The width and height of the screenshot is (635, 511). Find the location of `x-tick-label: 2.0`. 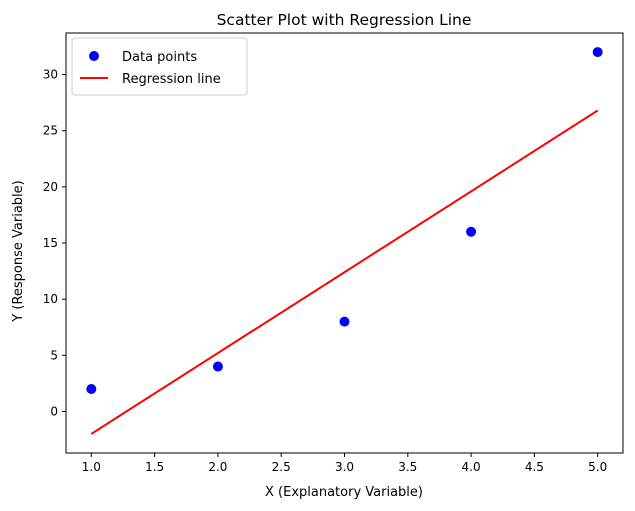

x-tick-label: 2.0 is located at coordinates (217, 467).